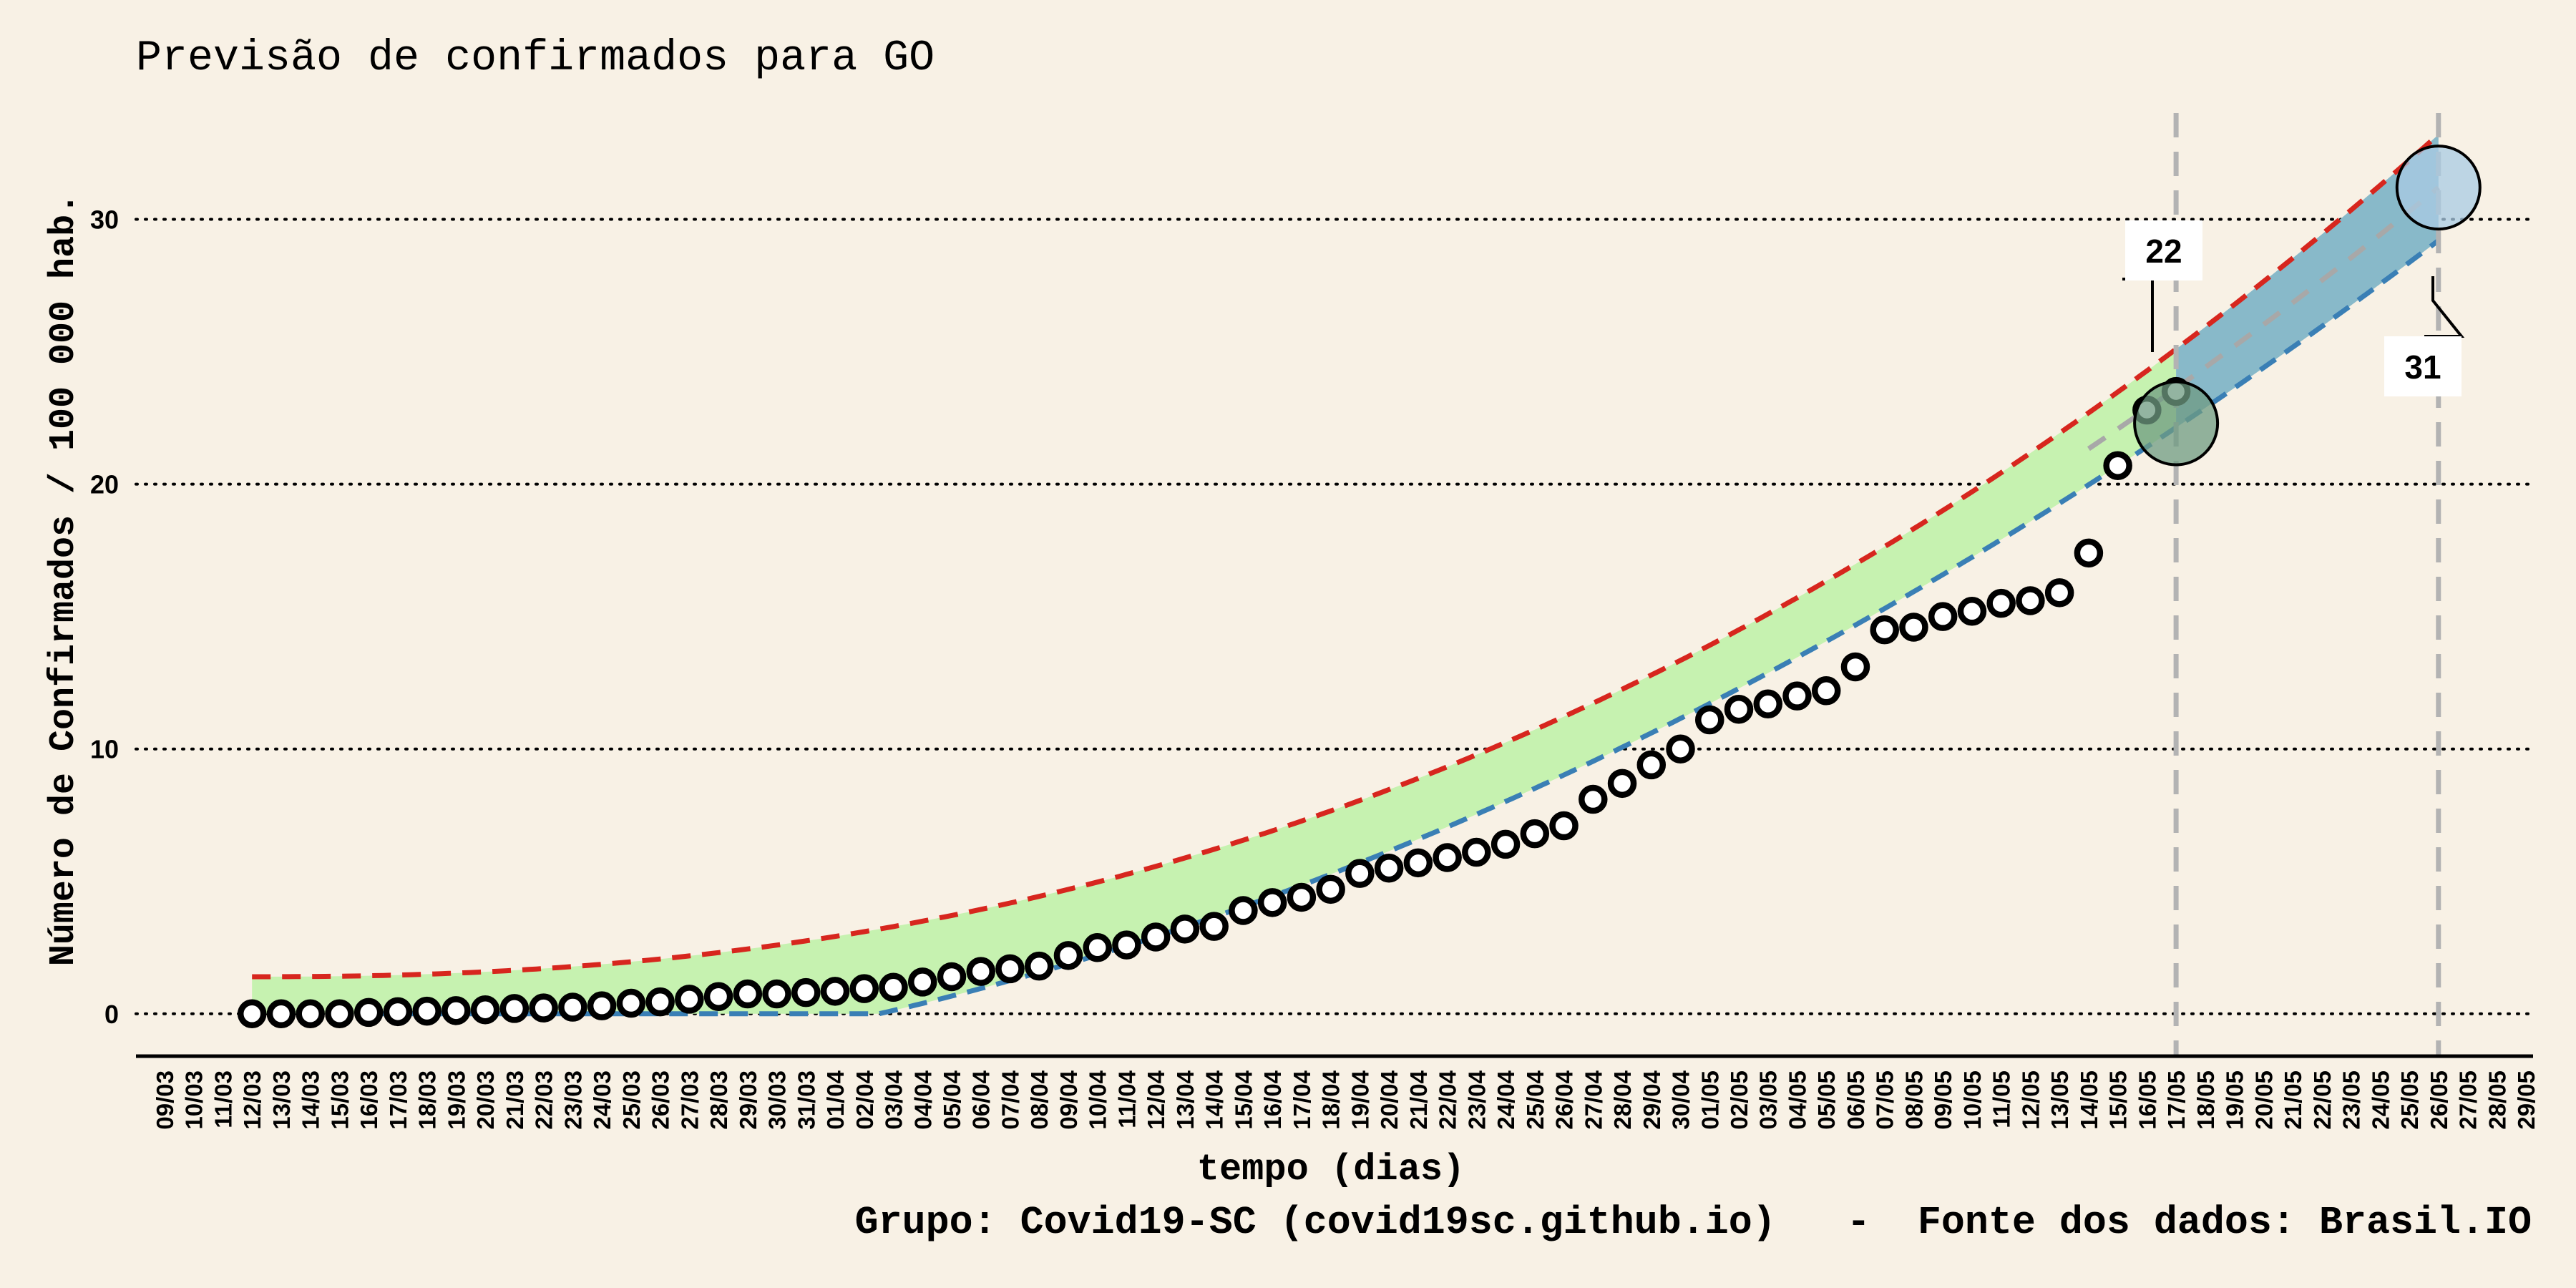 The height and width of the screenshot is (1288, 2576). Describe the element at coordinates (1360, 1099) in the screenshot. I see `x-tick-label: 19/04` at that location.